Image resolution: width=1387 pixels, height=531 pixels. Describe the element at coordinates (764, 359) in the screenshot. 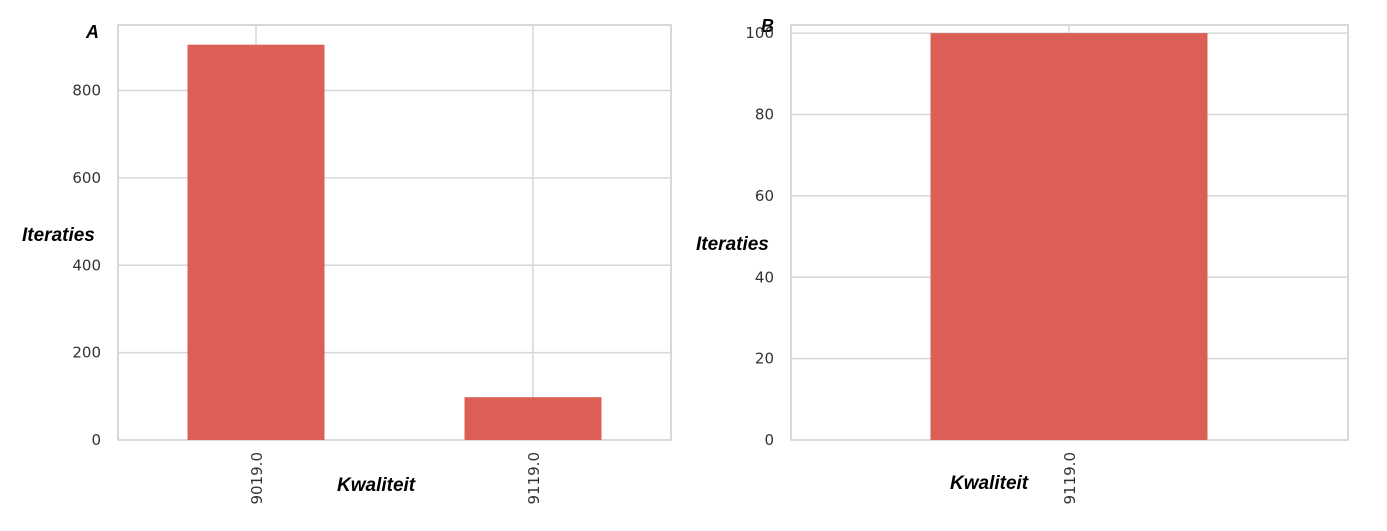

I see `y-tick-label: 20` at that location.